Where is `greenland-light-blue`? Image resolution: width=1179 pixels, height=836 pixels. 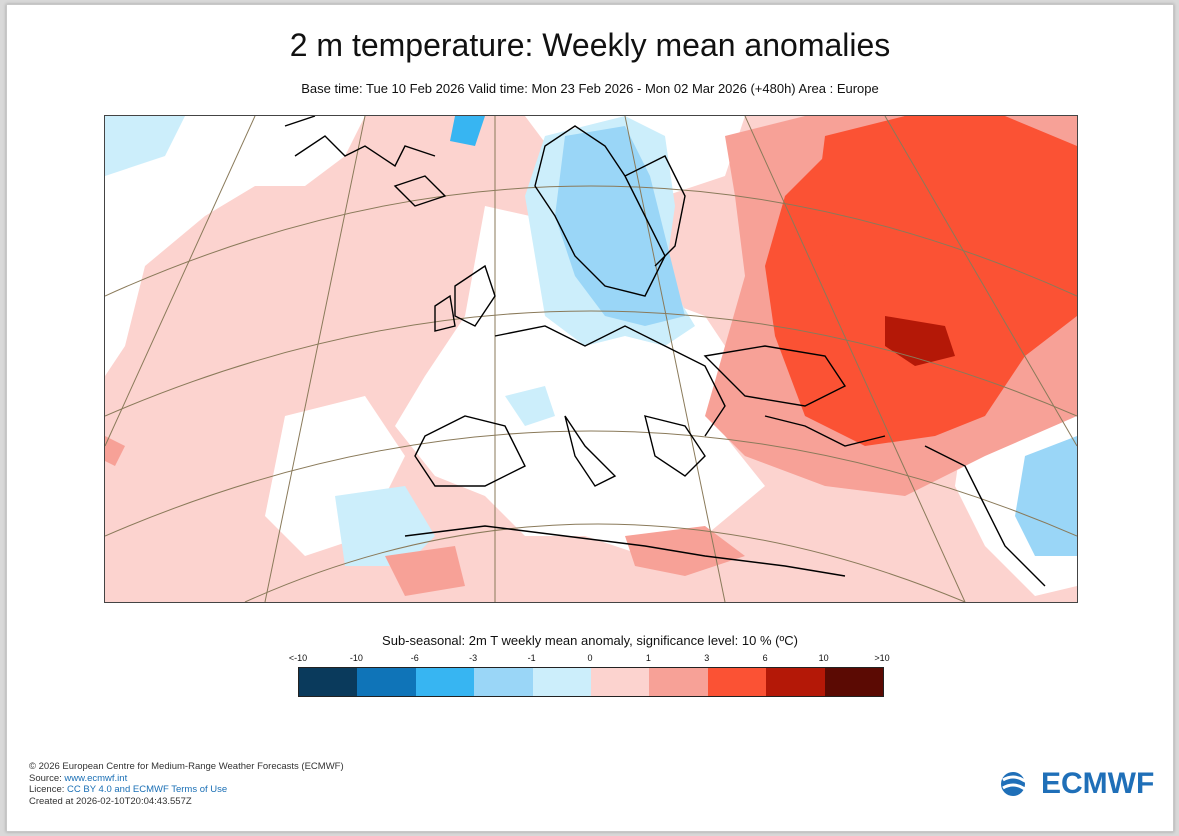
greenland-light-blue is located at coordinates (145, 146).